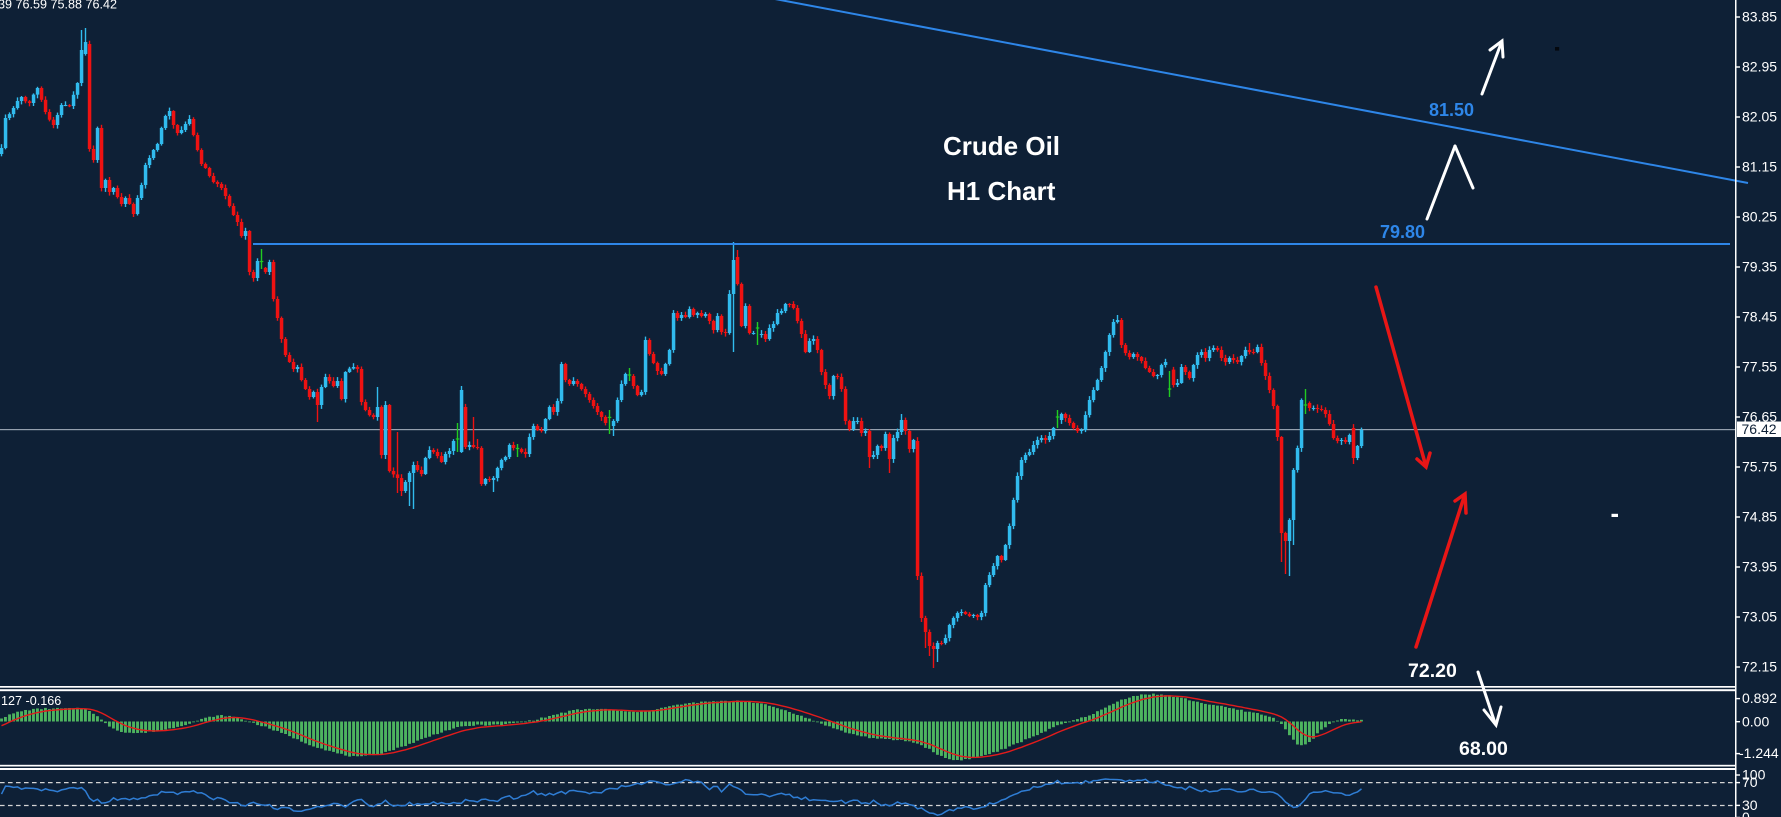  Describe the element at coordinates (1001, 146) in the screenshot. I see `svg-text: Crude Oil` at that location.